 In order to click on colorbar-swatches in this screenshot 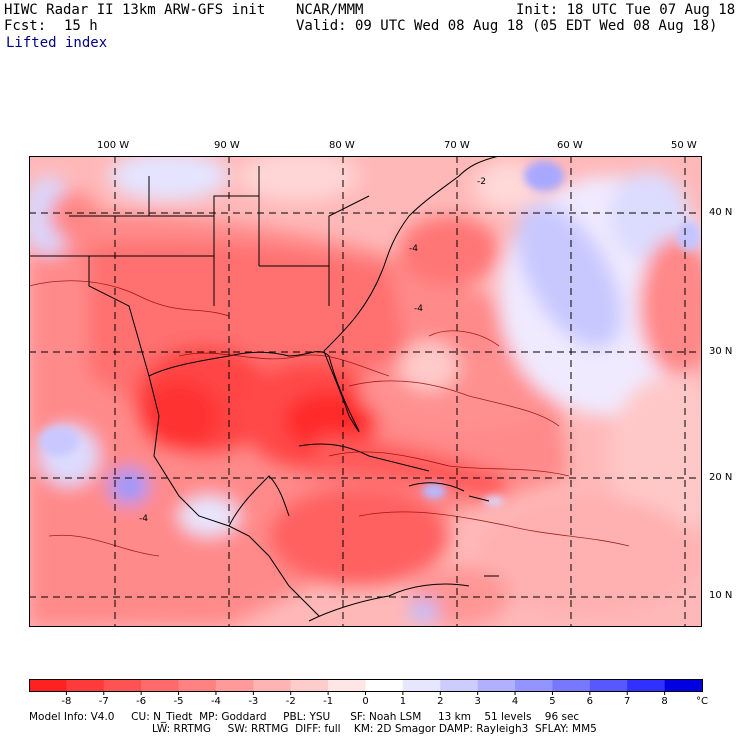, I will do `click(366, 685)`.